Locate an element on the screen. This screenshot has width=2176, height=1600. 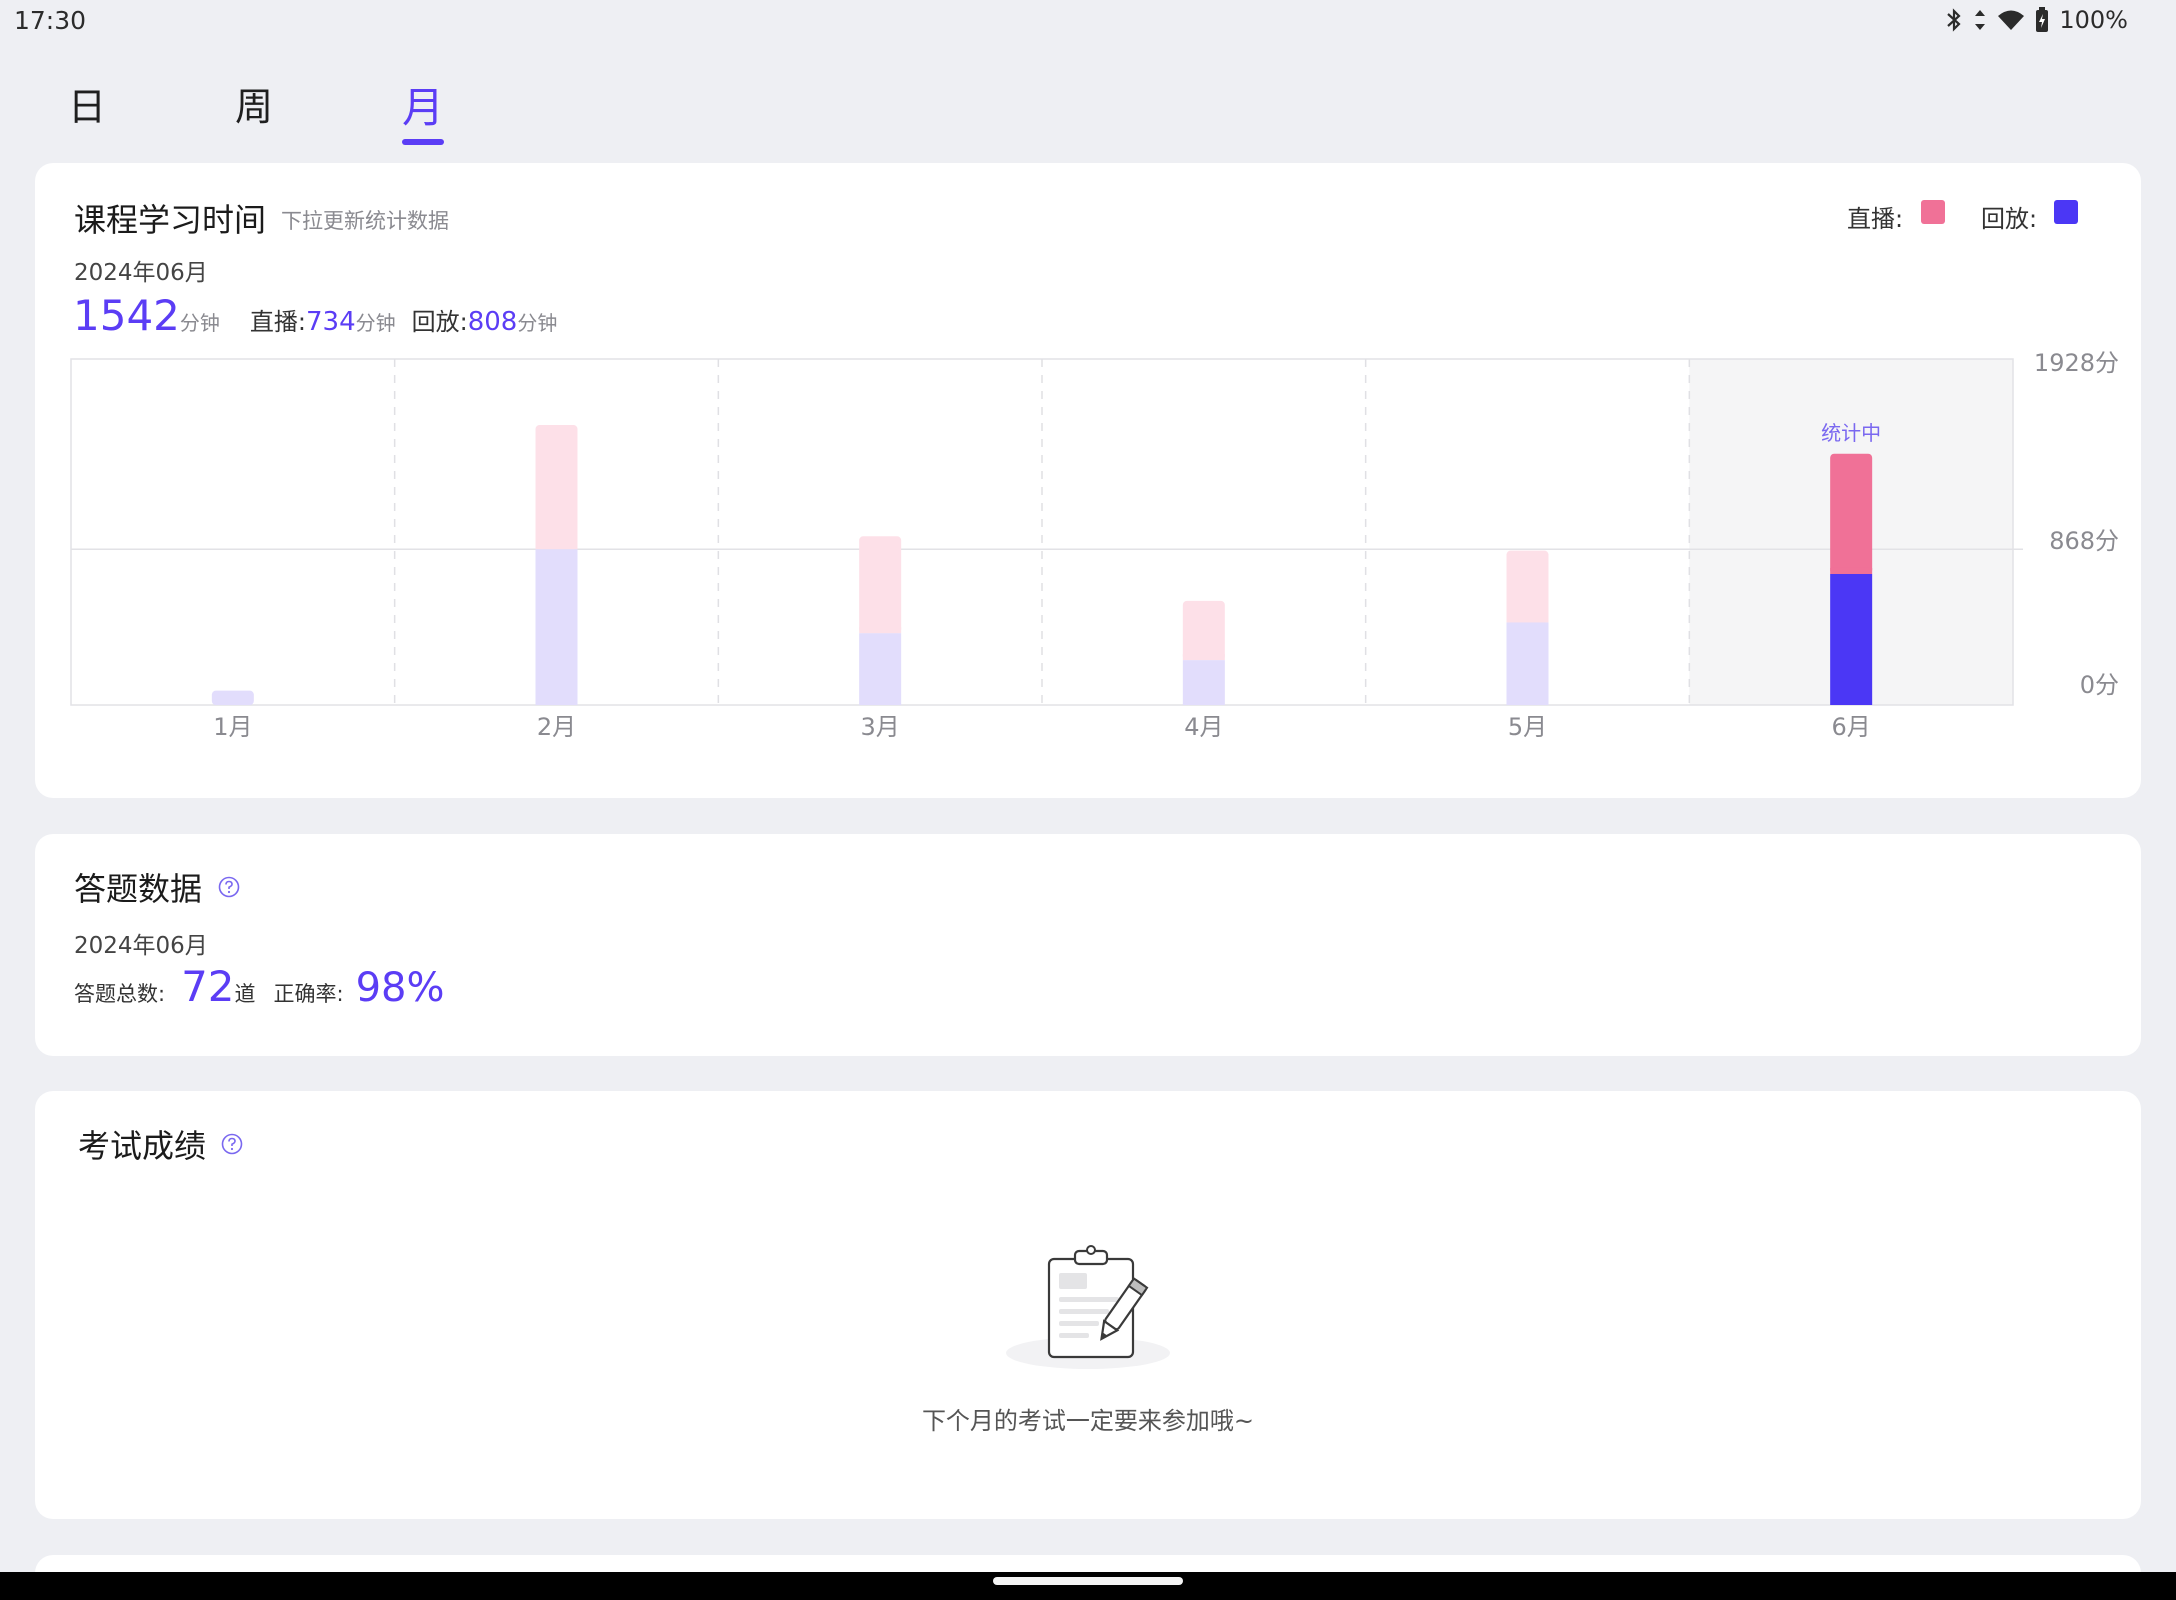
study-time-title: 课程学习时间 is located at coordinates (170, 220).